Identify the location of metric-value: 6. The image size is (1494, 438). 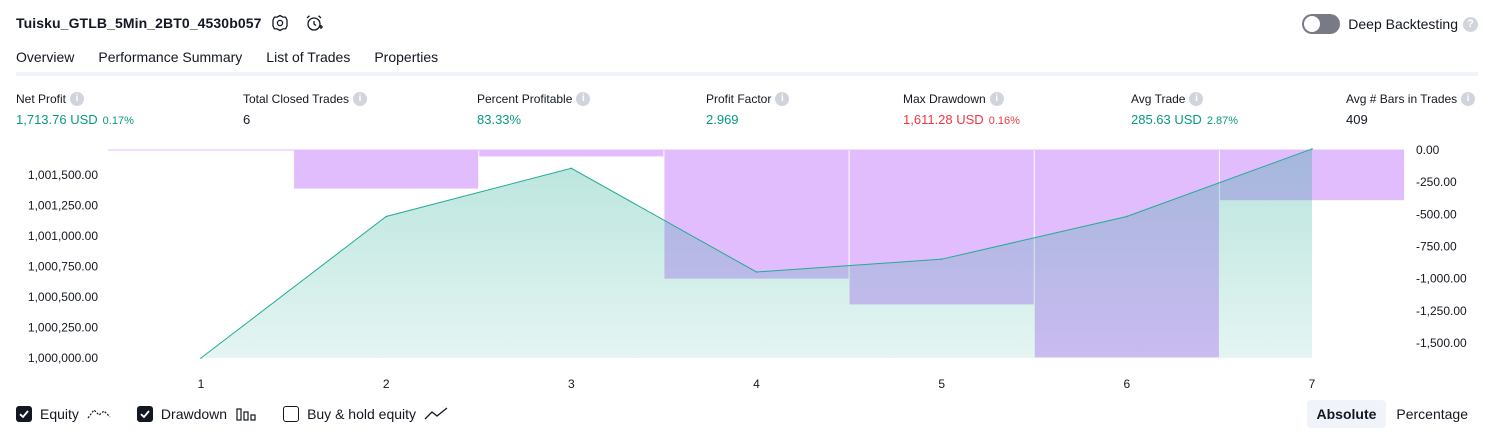
(247, 119).